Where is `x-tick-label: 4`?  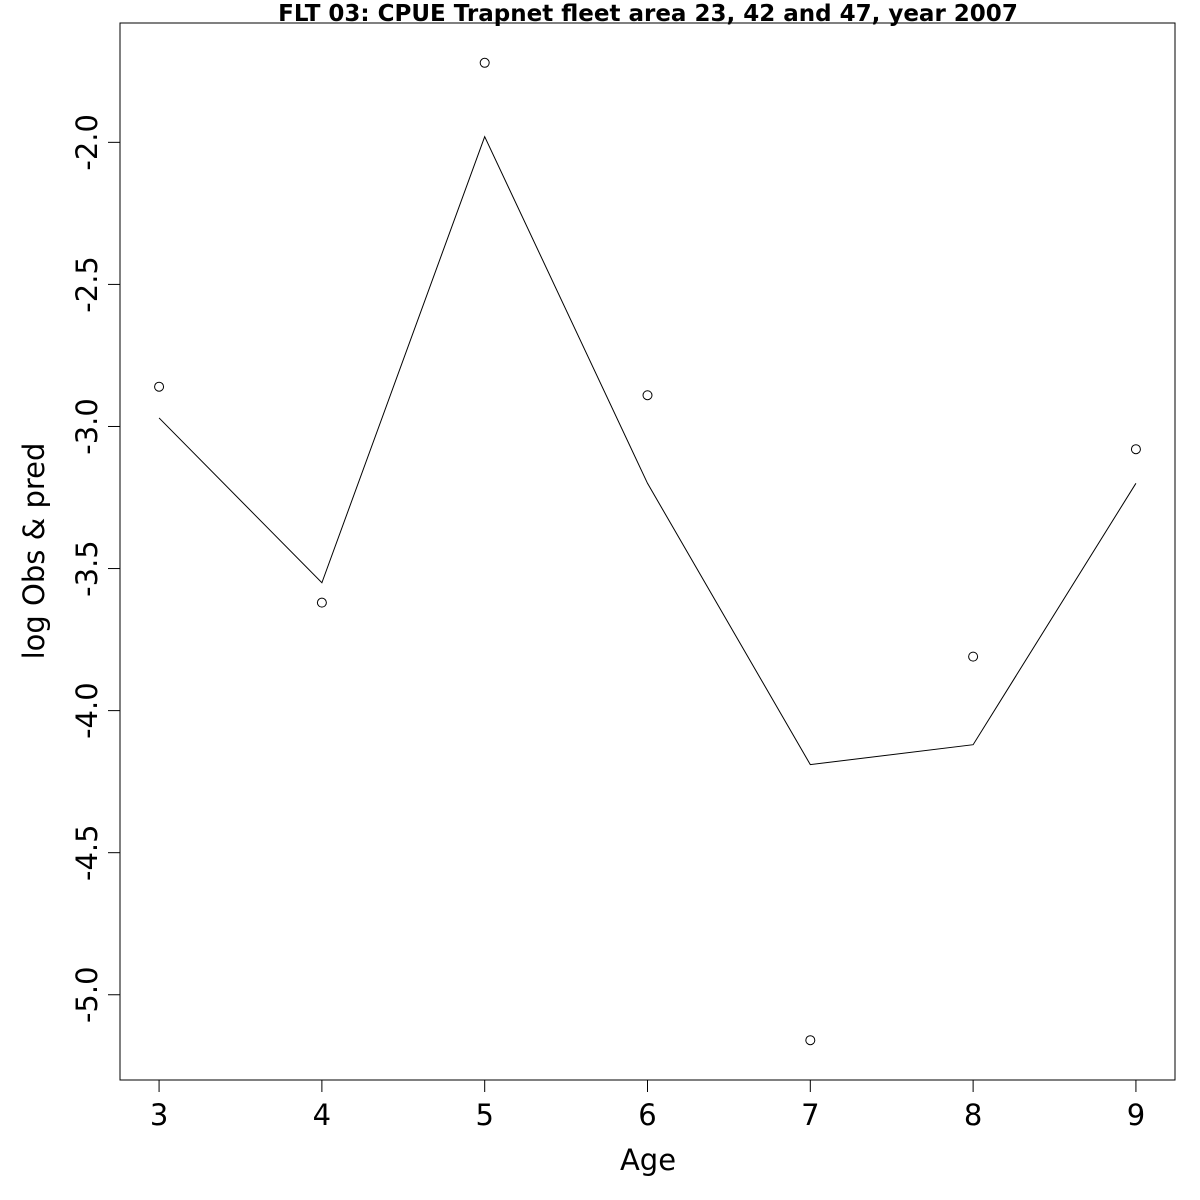 x-tick-label: 4 is located at coordinates (322, 1115).